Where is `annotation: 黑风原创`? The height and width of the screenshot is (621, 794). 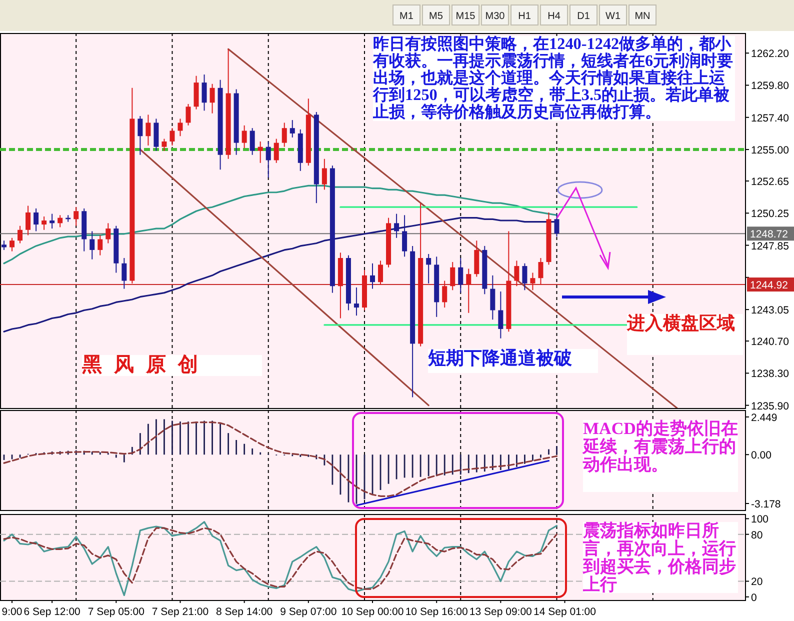 annotation: 黑风原创 is located at coordinates (172, 365).